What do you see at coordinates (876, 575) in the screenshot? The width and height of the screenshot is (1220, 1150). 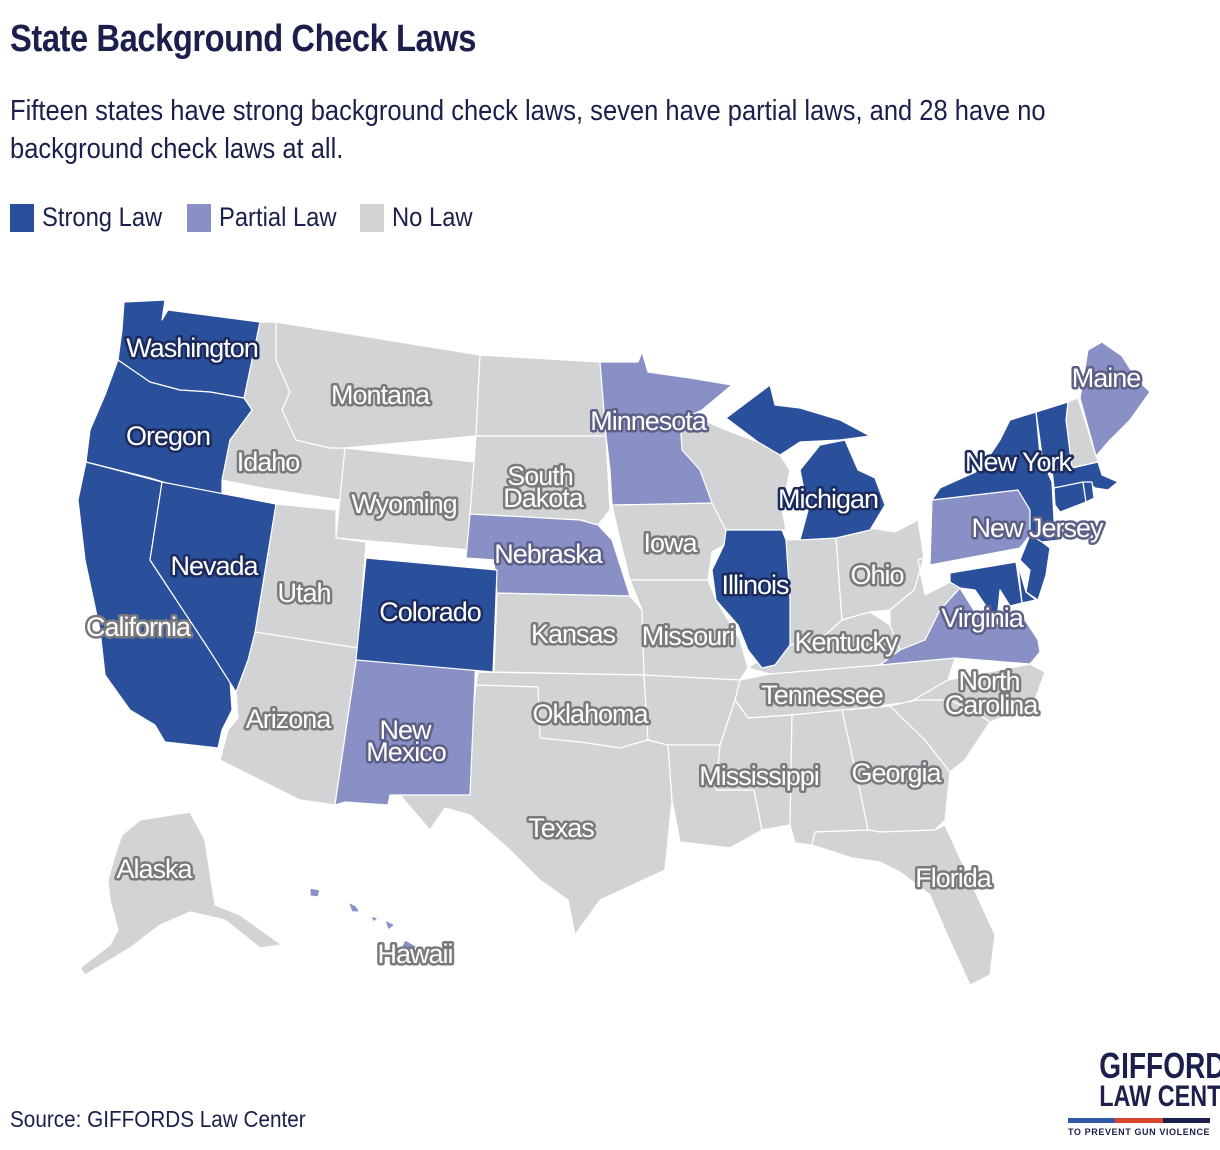 I see `label-ohio: Ohio` at bounding box center [876, 575].